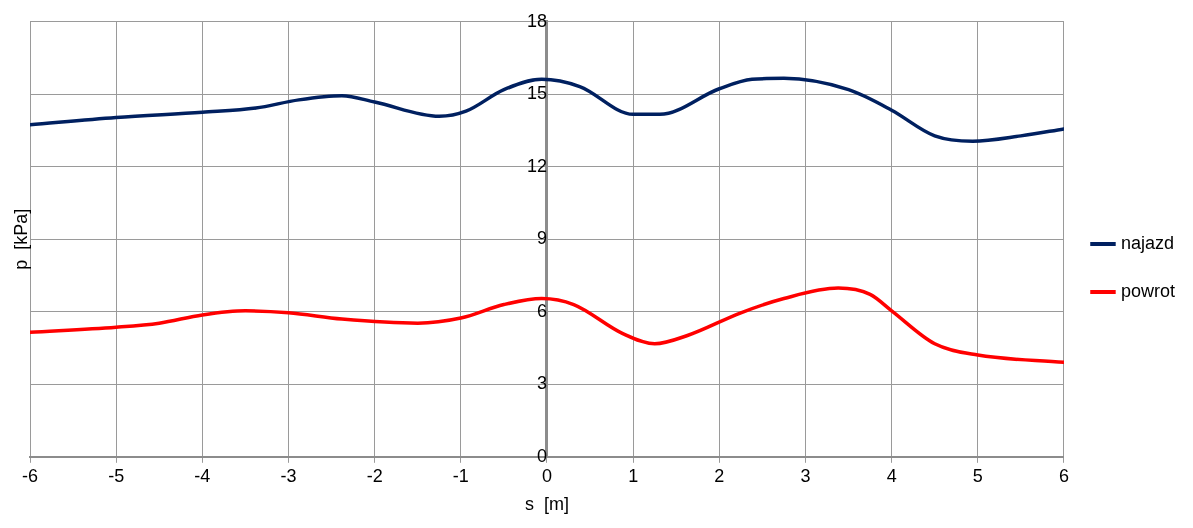 This screenshot has width=1193, height=528. I want to click on y-tick-label: 9, so click(541, 238).